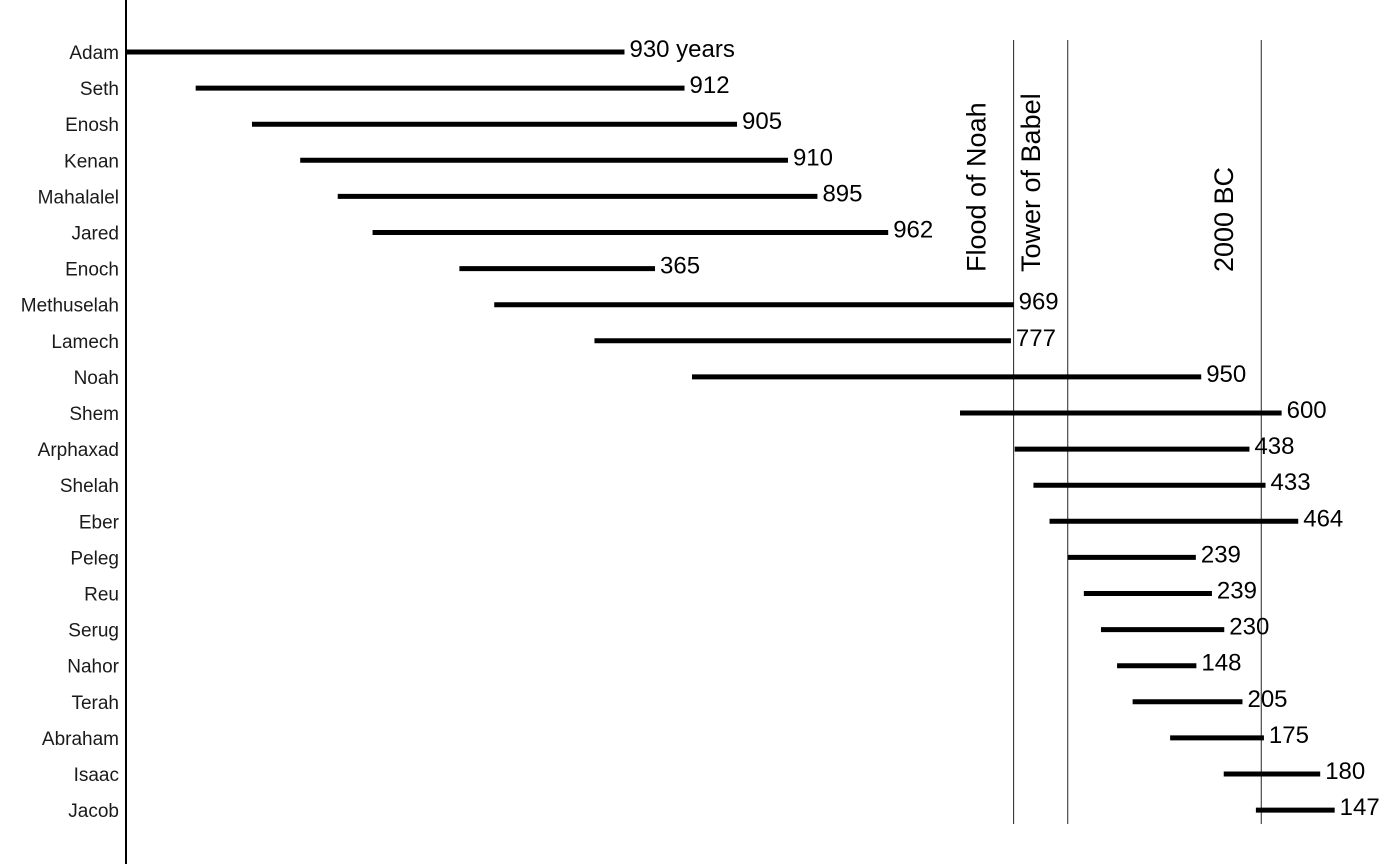  I want to click on person-name-label: Shelah, so click(89, 486).